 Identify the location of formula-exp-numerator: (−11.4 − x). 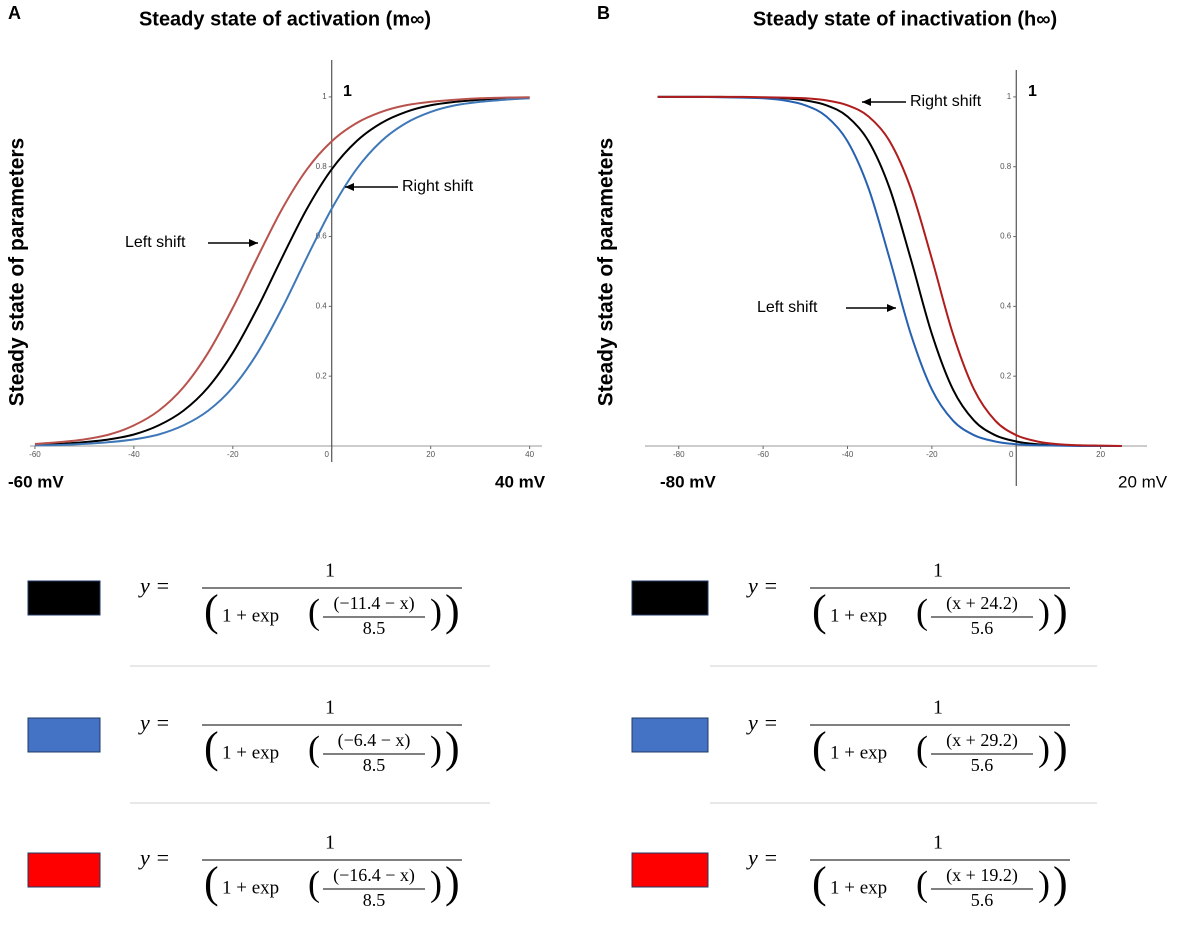
(373, 603).